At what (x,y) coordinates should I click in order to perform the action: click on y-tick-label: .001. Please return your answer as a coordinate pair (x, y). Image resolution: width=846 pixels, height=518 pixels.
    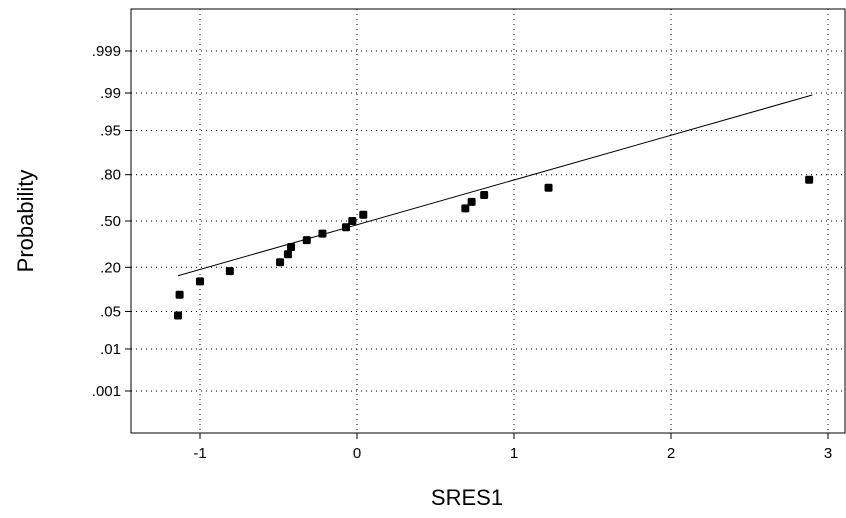
    Looking at the image, I should click on (106, 391).